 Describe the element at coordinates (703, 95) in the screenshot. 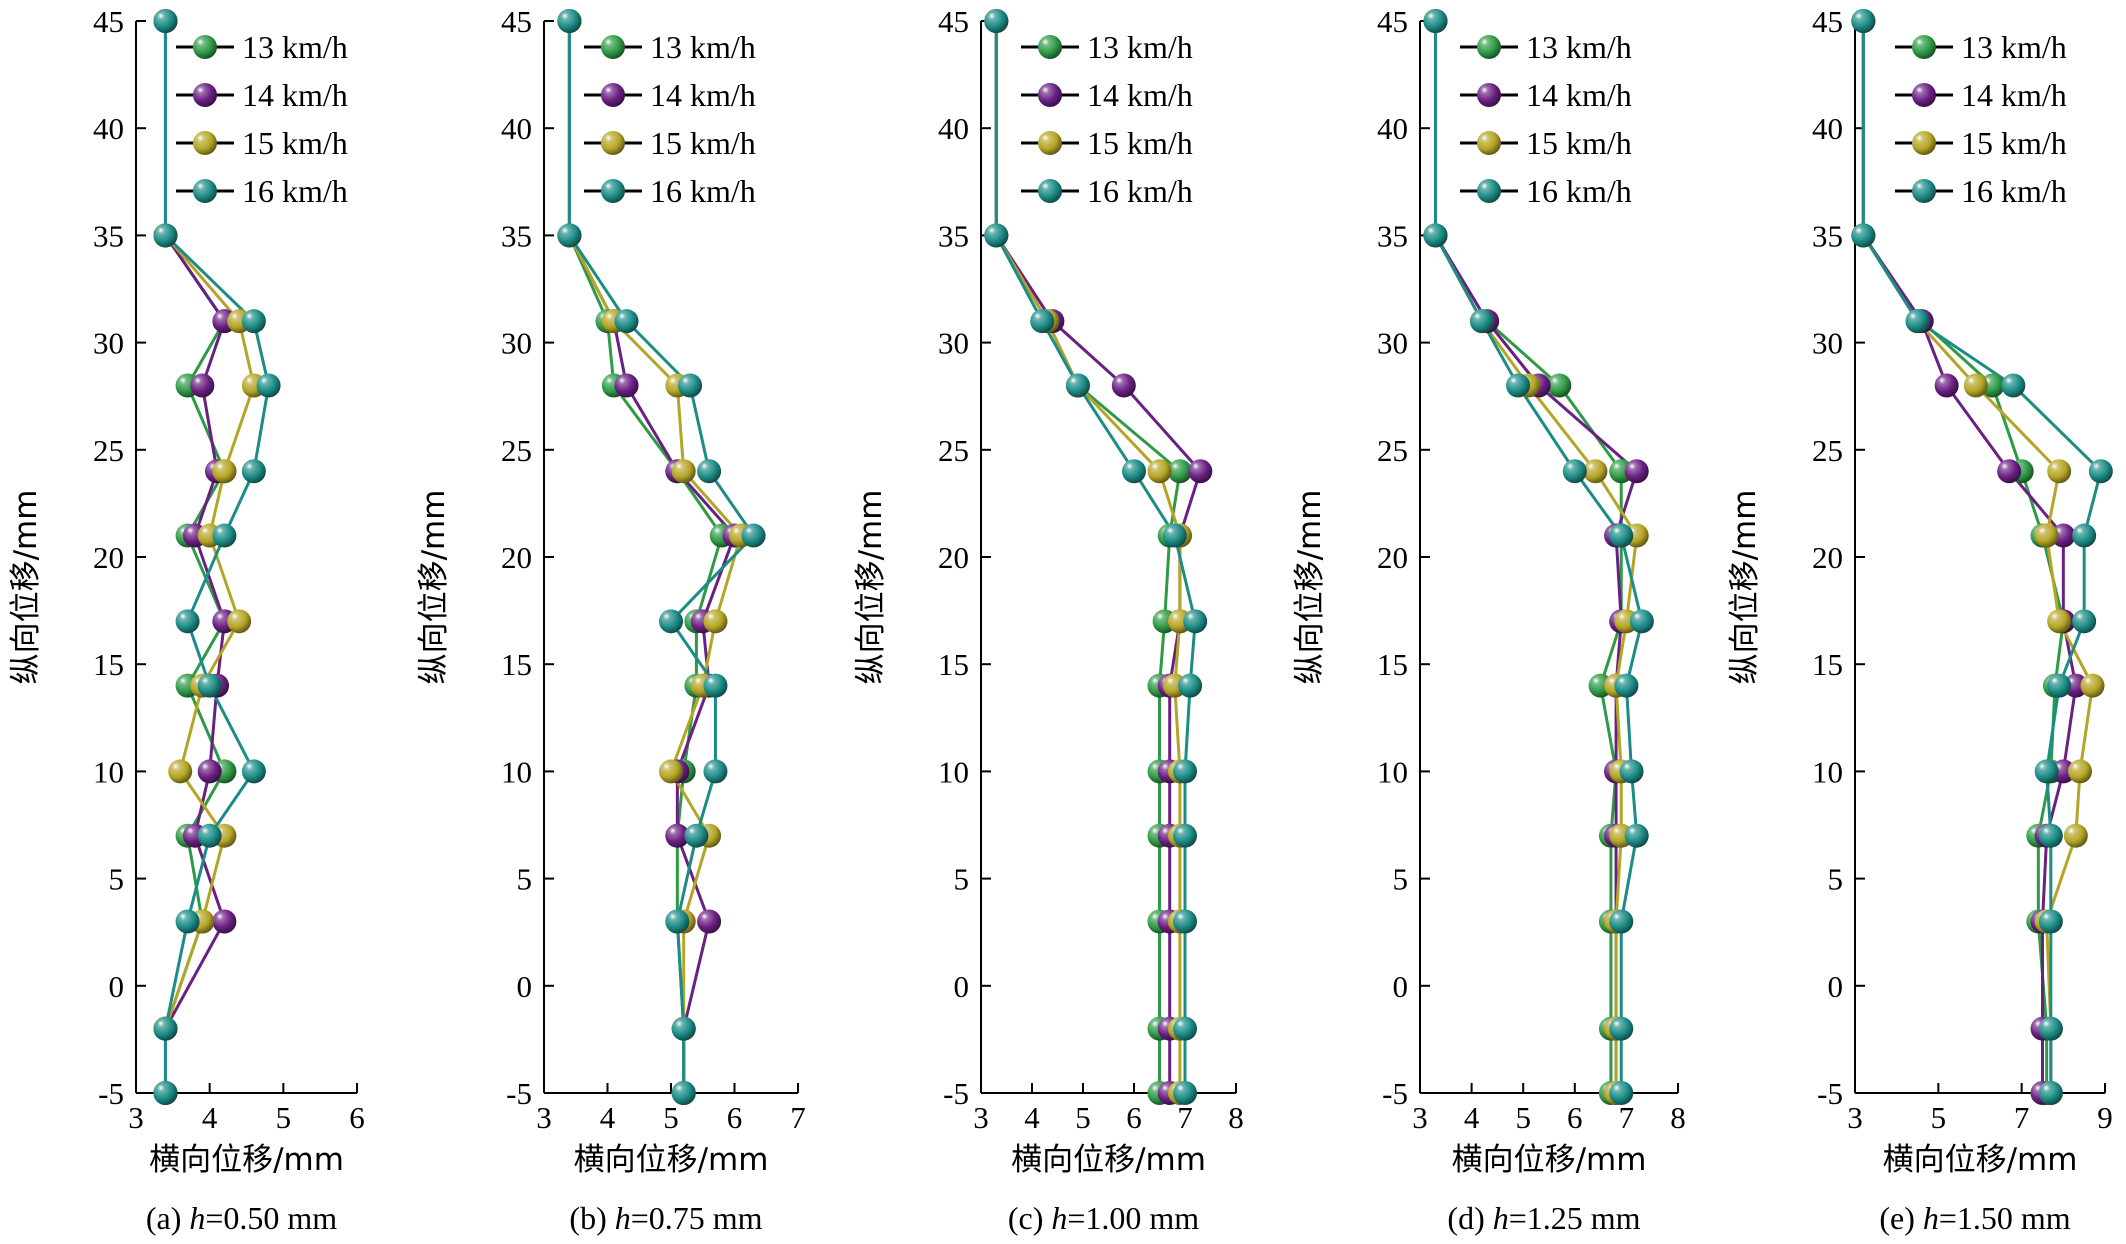

I see `legend-label: 14 km/h` at that location.